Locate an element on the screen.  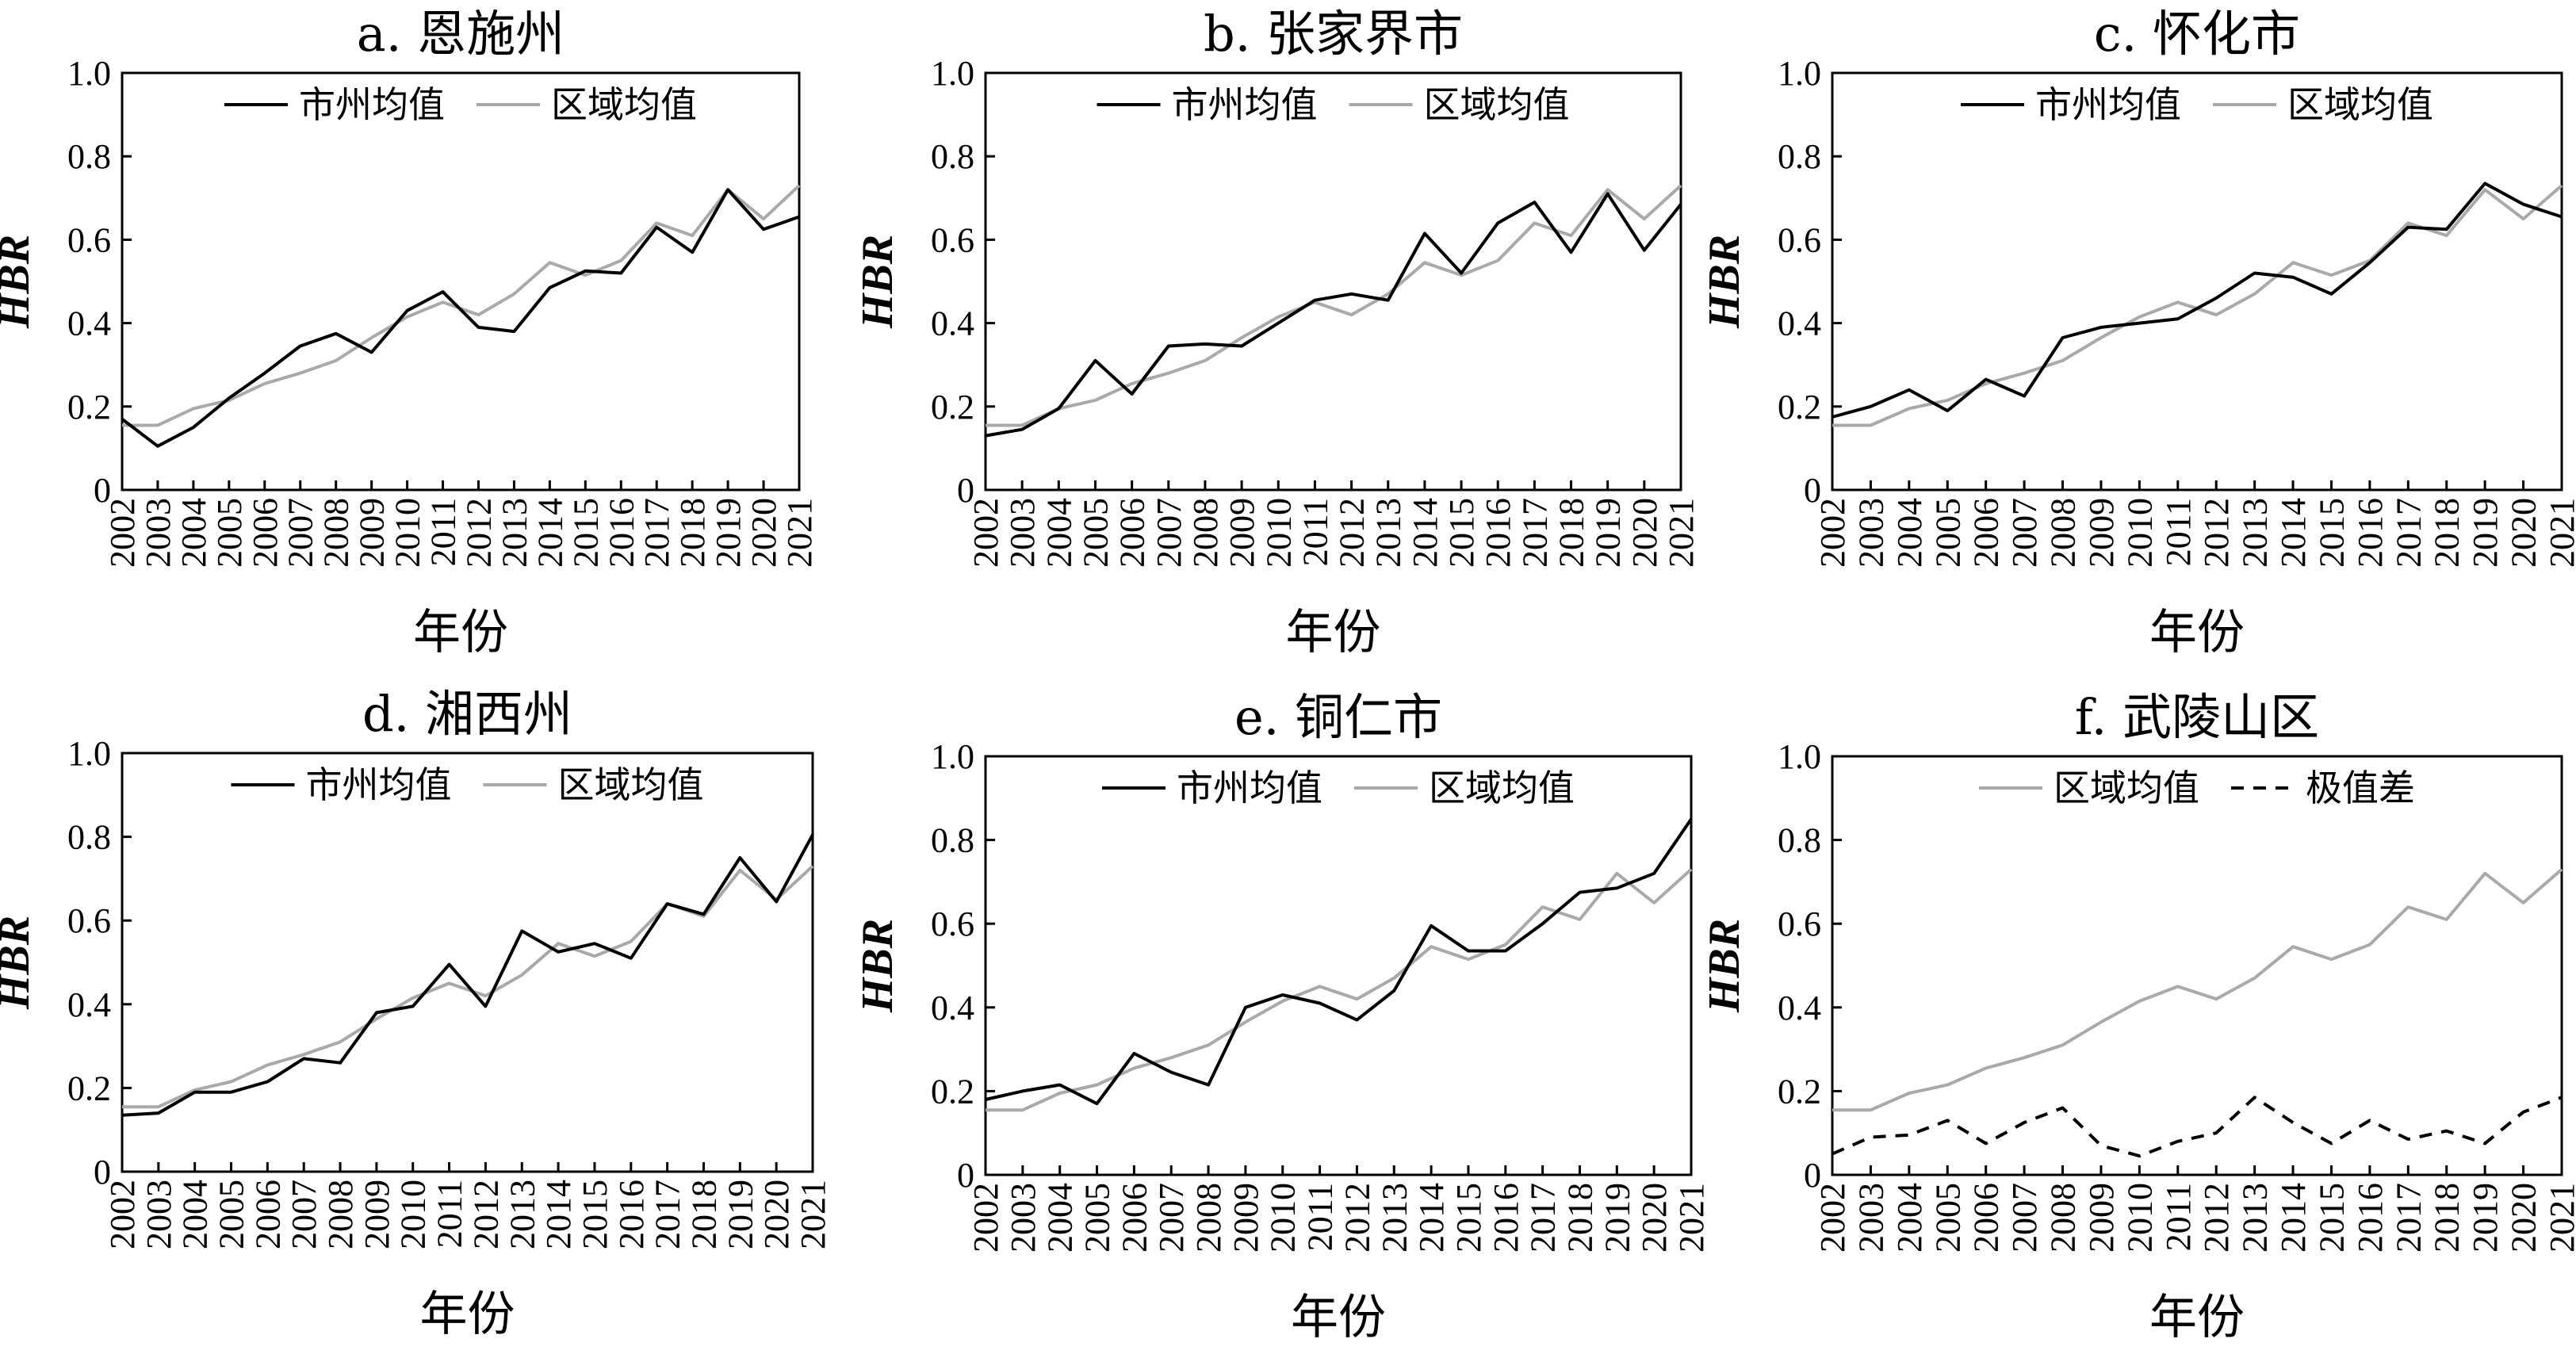
x-tick-label: 2004 is located at coordinates (1909, 1218).